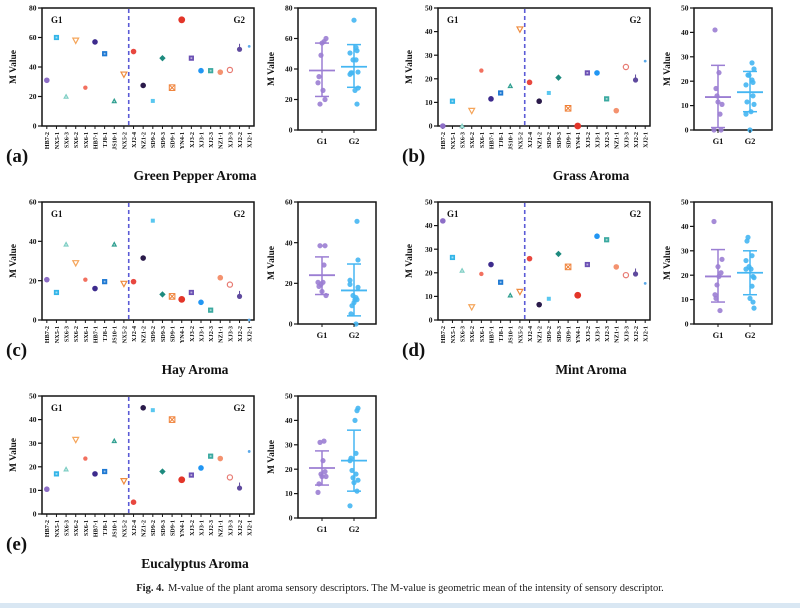 Image resolution: width=800 pixels, height=608 pixels. I want to click on svg-text: XJ3-3, so click(626, 334).